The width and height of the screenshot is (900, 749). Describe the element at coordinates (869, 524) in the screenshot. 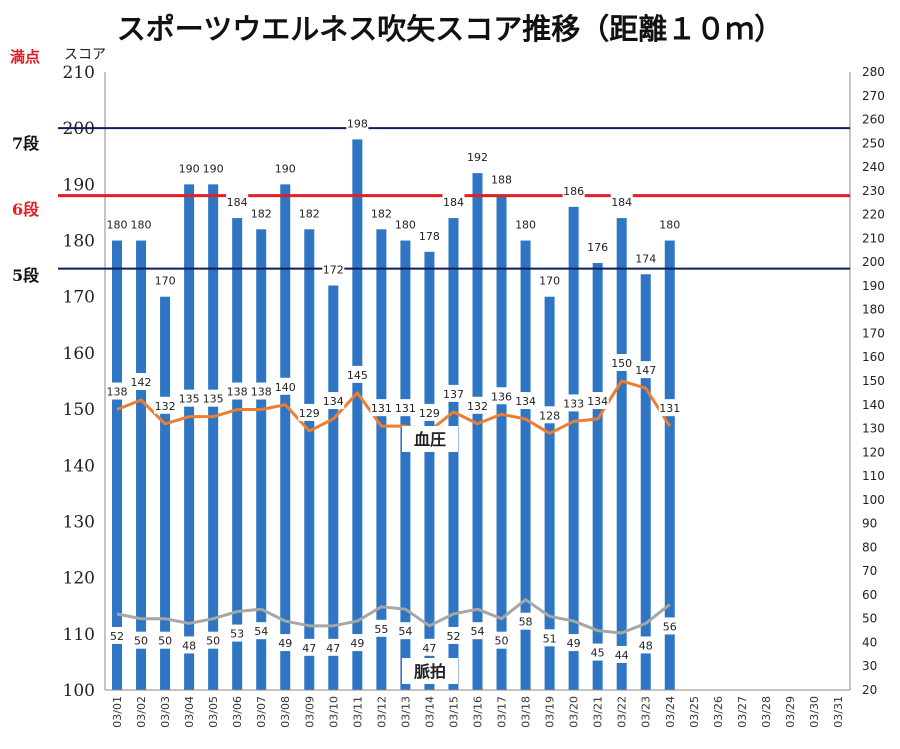

I see `y2-tick-label: 90` at that location.